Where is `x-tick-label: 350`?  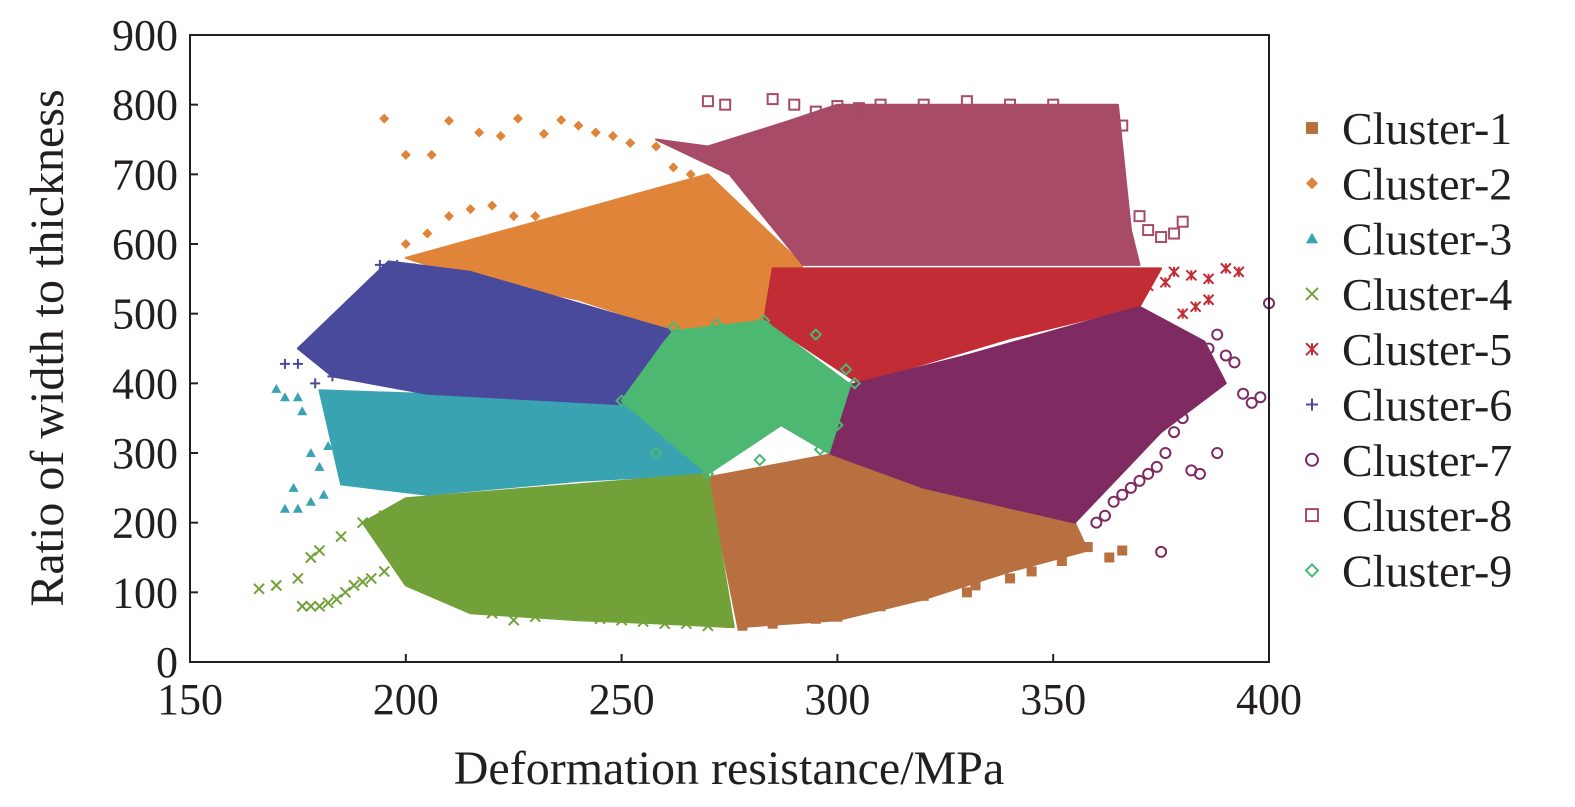 x-tick-label: 350 is located at coordinates (1053, 699).